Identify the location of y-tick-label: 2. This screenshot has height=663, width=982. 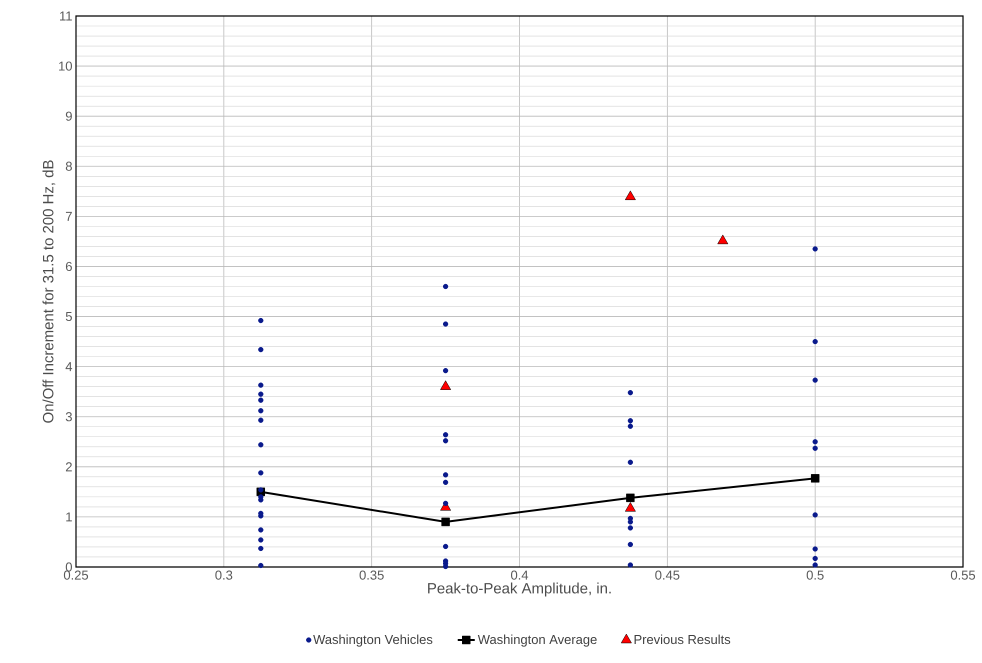
(69, 467).